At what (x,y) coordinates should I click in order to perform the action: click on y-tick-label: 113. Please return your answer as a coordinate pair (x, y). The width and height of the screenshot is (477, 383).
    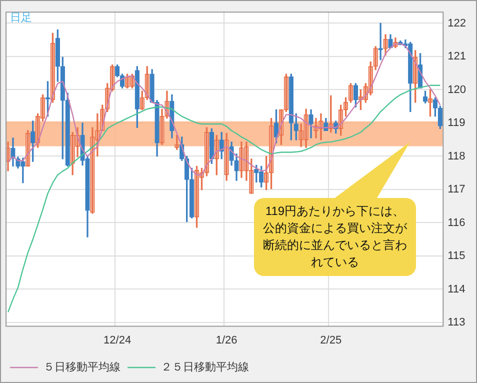
    Looking at the image, I should click on (457, 322).